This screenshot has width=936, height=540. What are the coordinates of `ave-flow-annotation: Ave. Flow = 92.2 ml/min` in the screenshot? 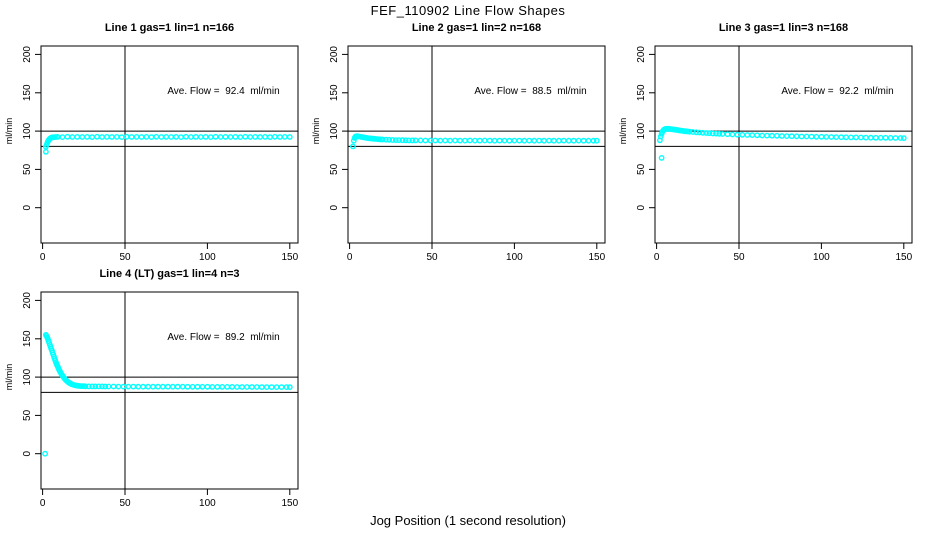 It's located at (837, 91).